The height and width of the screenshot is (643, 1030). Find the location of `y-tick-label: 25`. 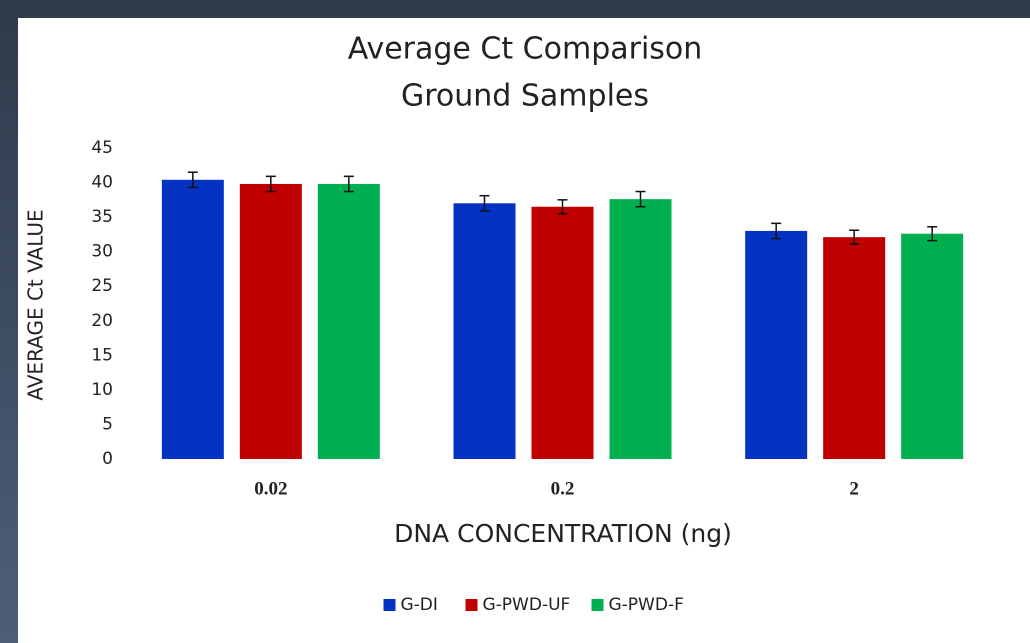

y-tick-label: 25 is located at coordinates (102, 286).